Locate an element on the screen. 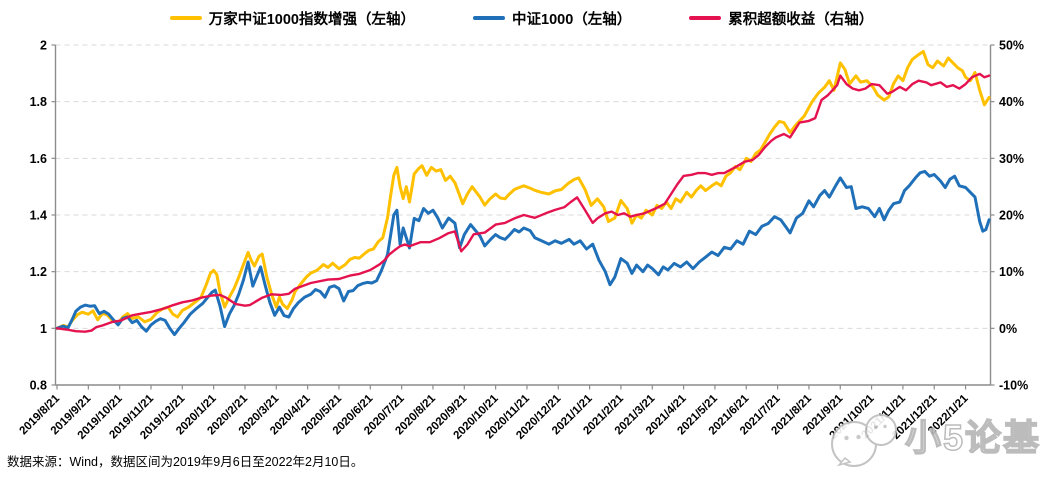 This screenshot has width=1043, height=479. legend-swatch-index is located at coordinates (489, 18).